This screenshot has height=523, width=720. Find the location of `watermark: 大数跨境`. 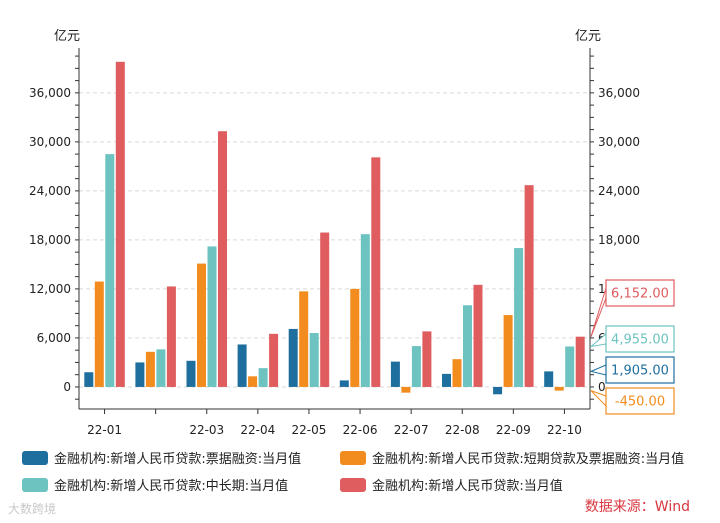

watermark: 大数跨境 is located at coordinates (32, 509).